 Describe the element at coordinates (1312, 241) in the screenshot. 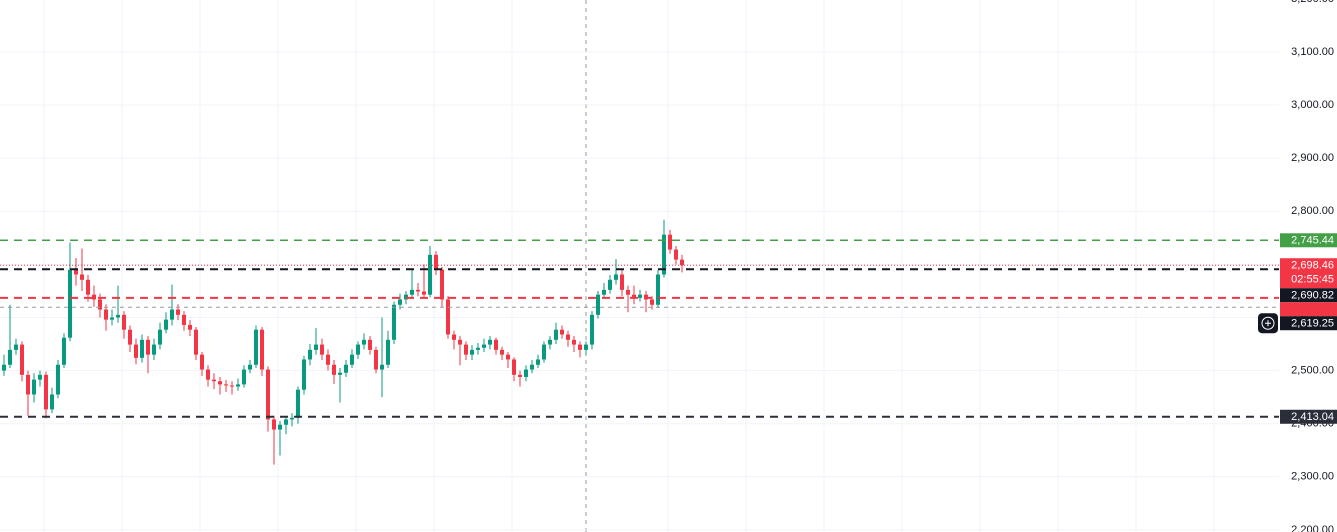

I see `price-badge-label: 2,745.44` at that location.